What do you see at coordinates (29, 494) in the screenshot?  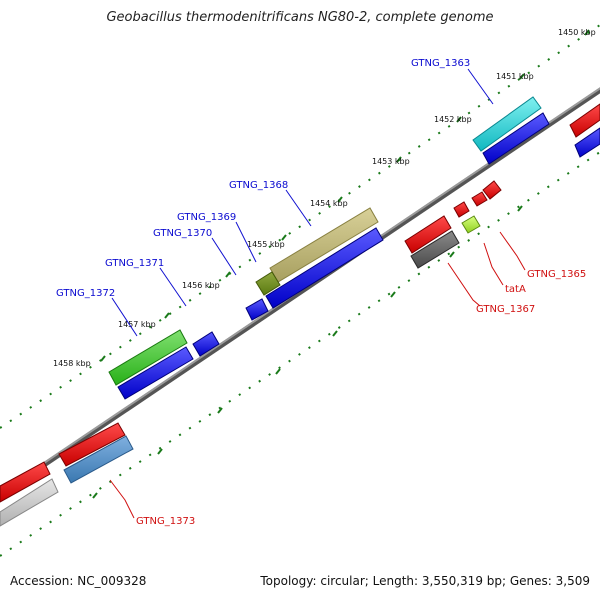 I see `gene-left-edge` at bounding box center [29, 494].